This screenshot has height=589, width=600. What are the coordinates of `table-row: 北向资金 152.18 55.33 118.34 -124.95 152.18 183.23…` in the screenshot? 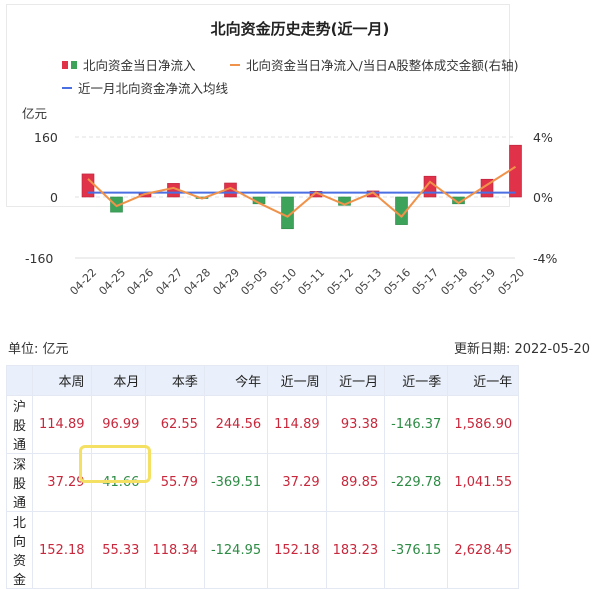 It's located at (262, 550).